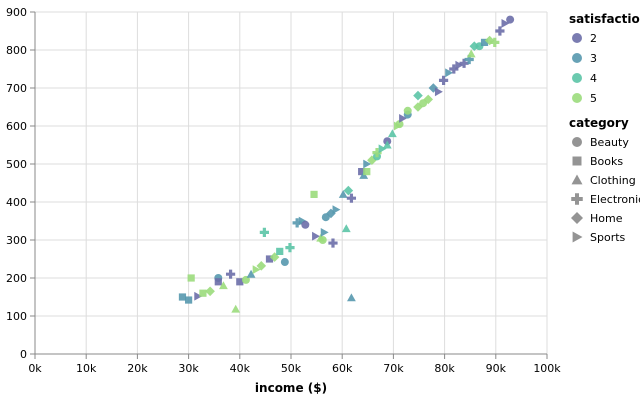  Describe the element at coordinates (547, 368) in the screenshot. I see `x-tick-label: 100k` at that location.